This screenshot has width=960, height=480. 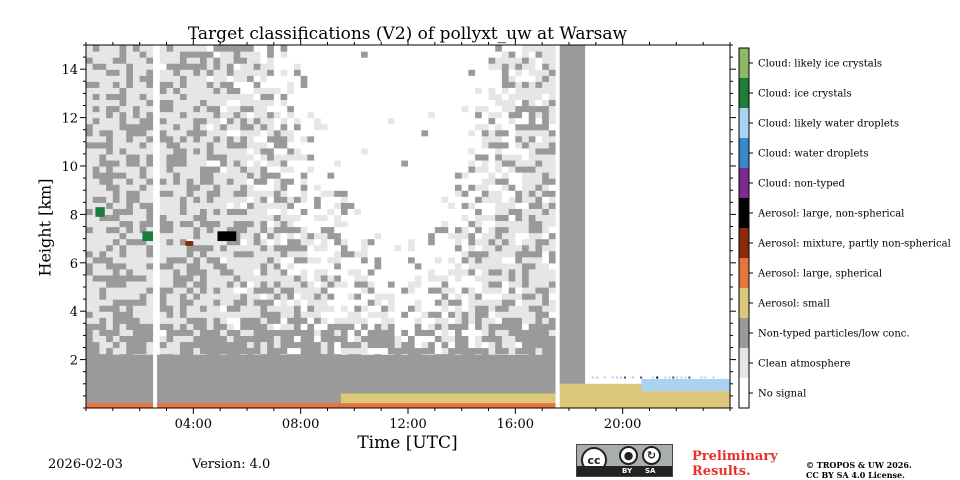 What do you see at coordinates (624, 460) in the screenshot?
I see `cc-by-sa-badge: cc ● ↻ BY SA` at bounding box center [624, 460].